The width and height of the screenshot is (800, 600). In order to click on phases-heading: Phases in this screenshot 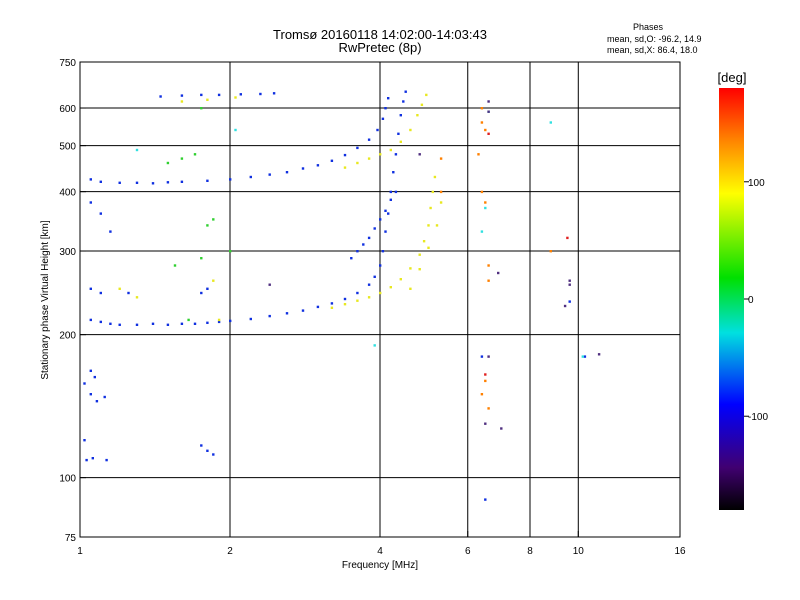, I will do `click(648, 27)`.